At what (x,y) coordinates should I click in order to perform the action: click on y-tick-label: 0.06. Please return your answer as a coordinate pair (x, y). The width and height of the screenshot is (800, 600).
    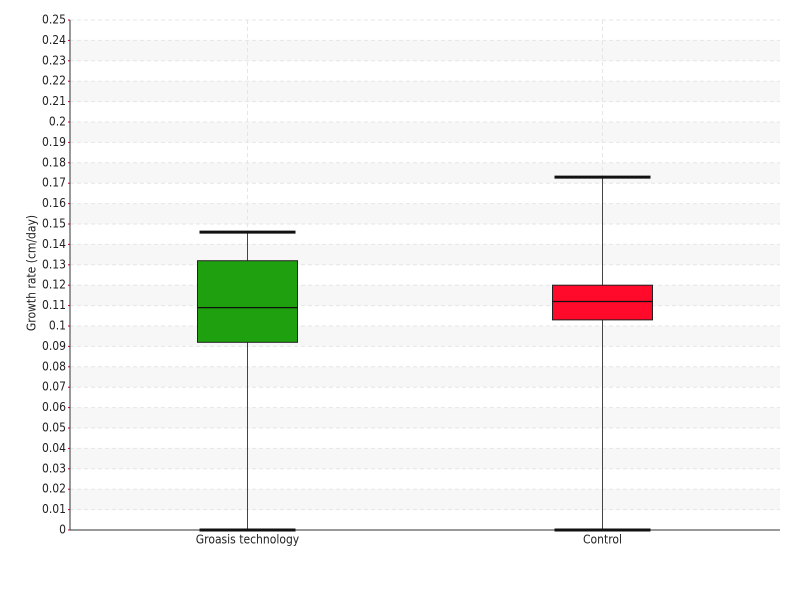
    Looking at the image, I should click on (54, 407).